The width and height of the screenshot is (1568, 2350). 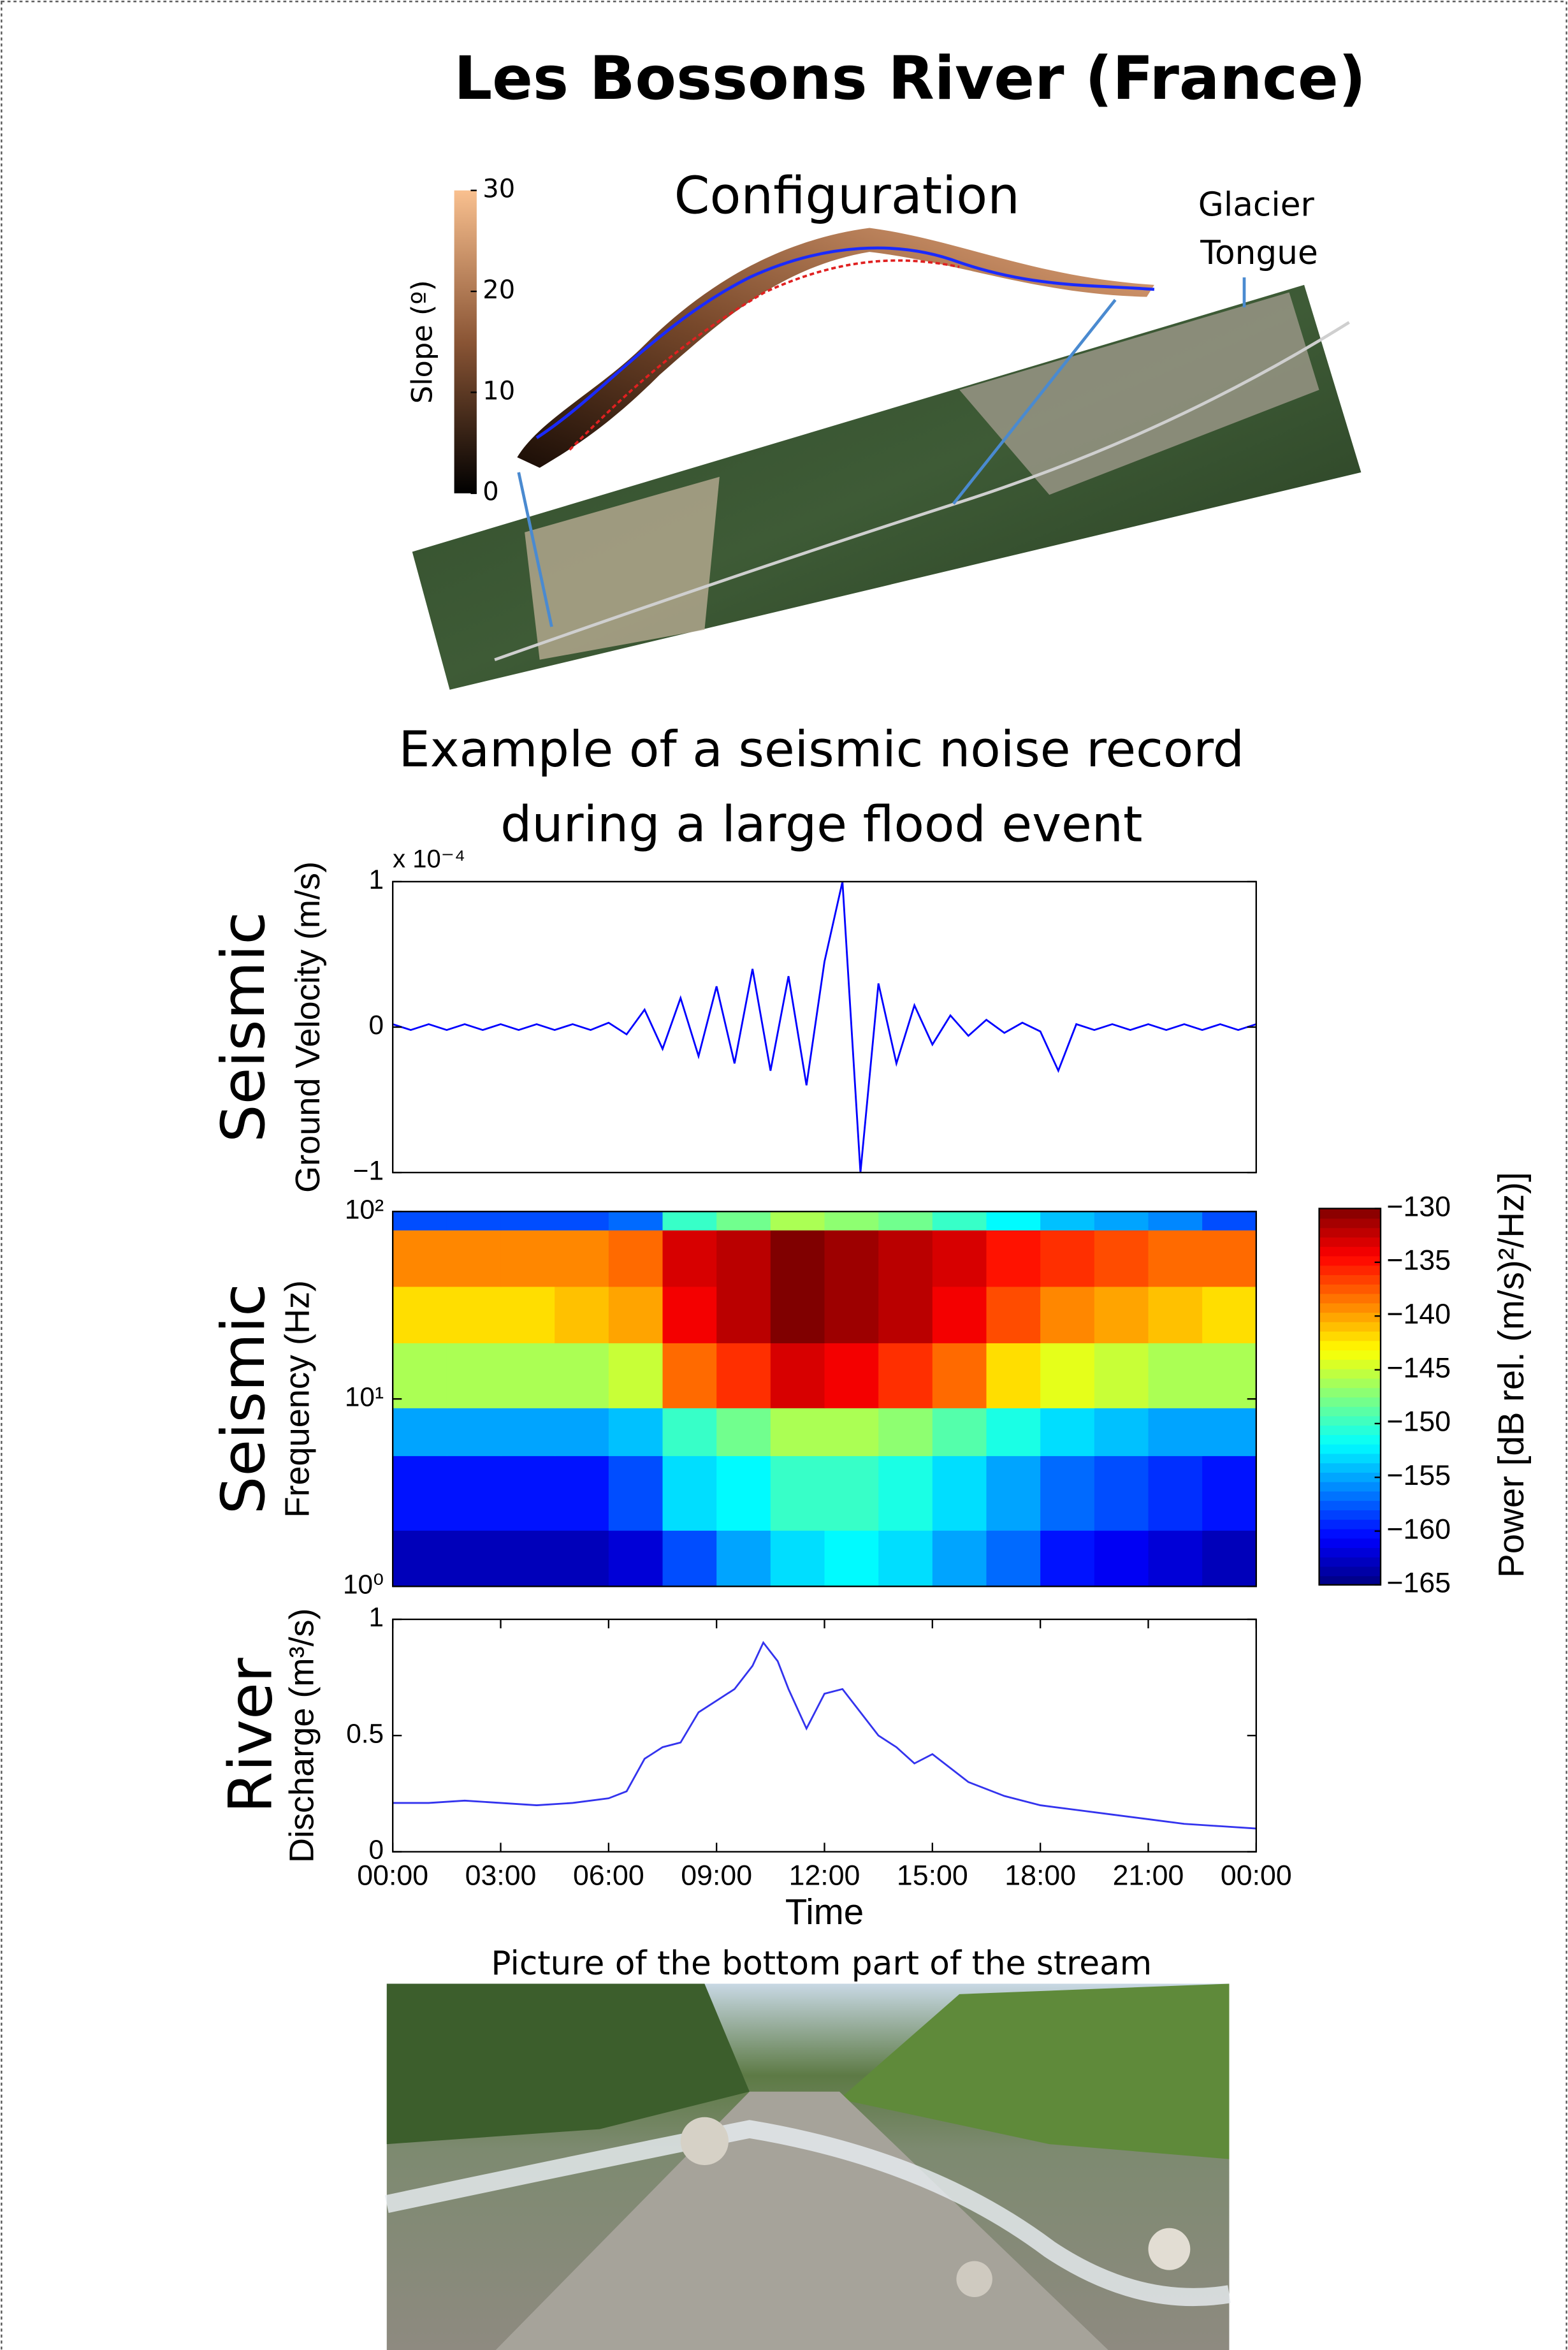 What do you see at coordinates (1257, 1875) in the screenshot?
I see `x-tick-label: 00:00` at bounding box center [1257, 1875].